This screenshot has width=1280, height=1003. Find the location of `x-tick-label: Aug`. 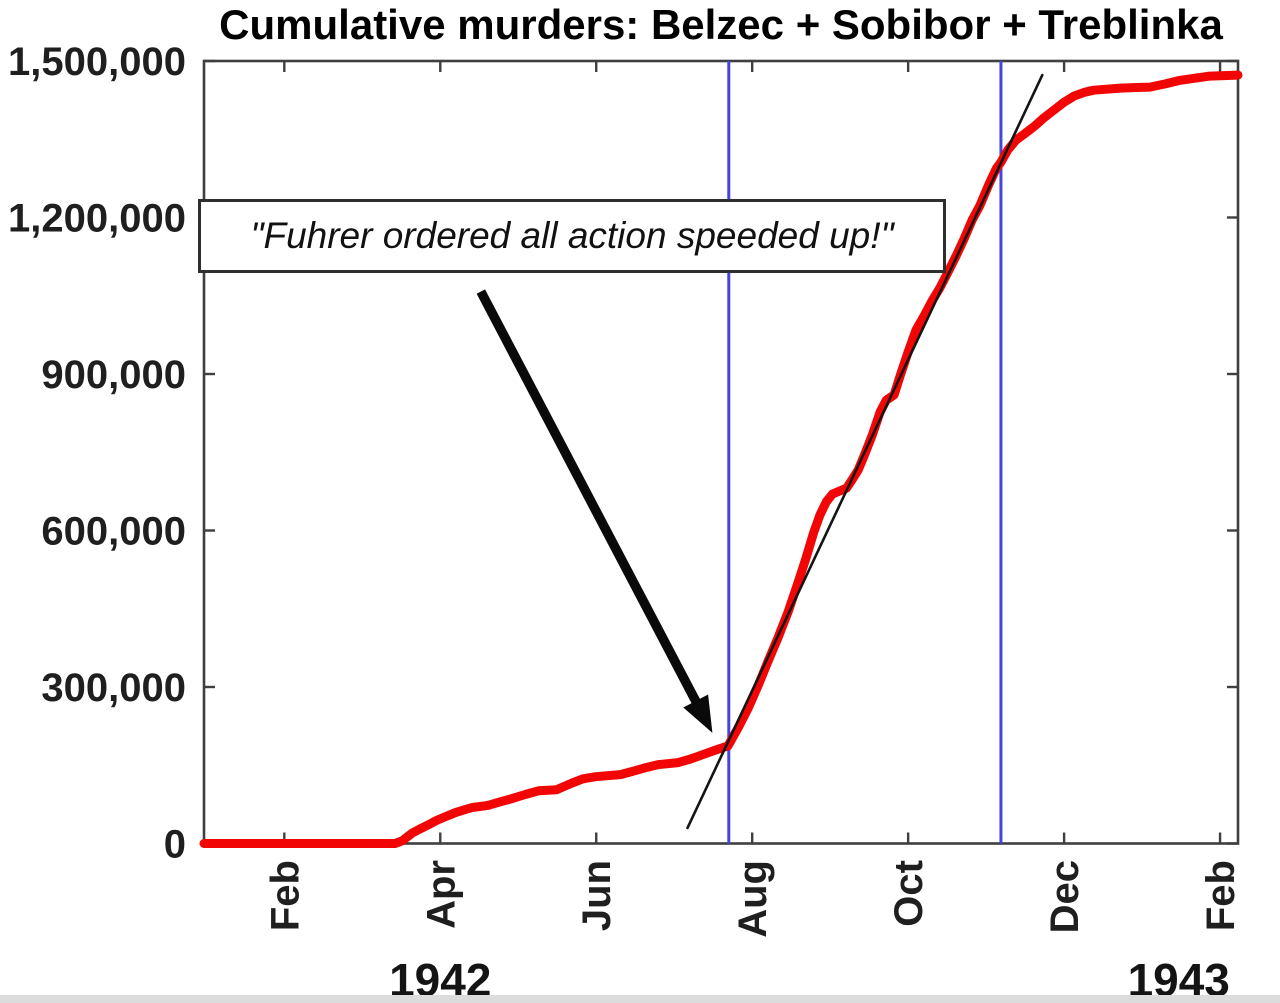

x-tick-label: Aug is located at coordinates (753, 899).